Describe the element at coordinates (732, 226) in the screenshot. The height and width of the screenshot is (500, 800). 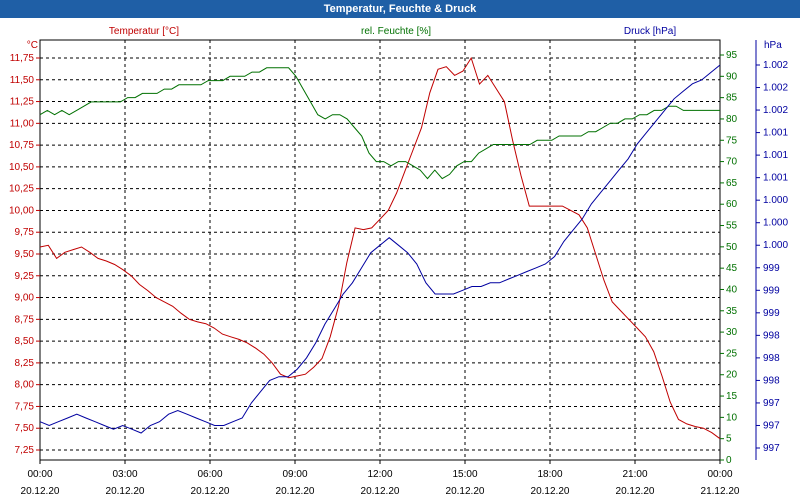
I see `humidity-tick-label: 55` at that location.